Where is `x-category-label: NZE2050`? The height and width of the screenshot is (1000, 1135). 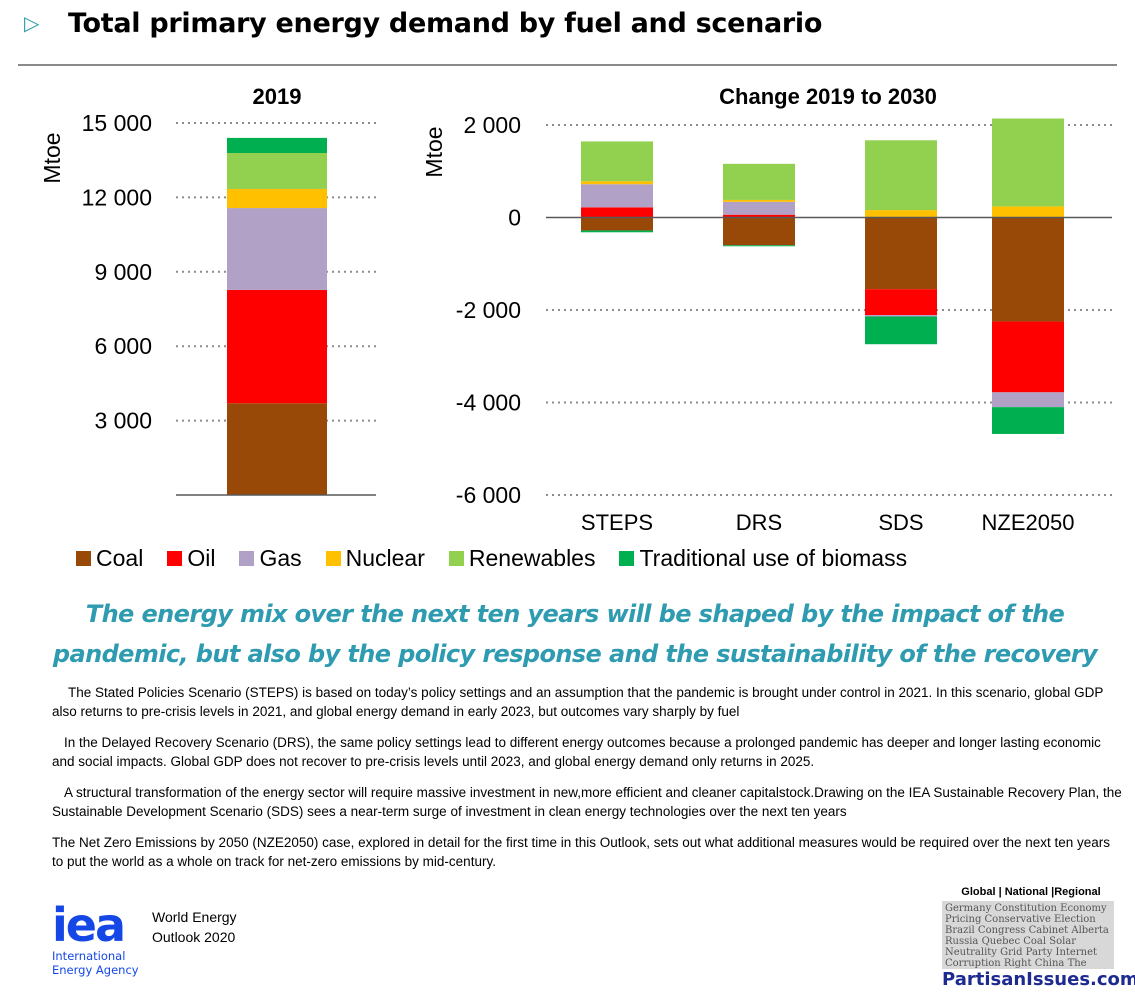
x-category-label: NZE2050 is located at coordinates (1028, 522).